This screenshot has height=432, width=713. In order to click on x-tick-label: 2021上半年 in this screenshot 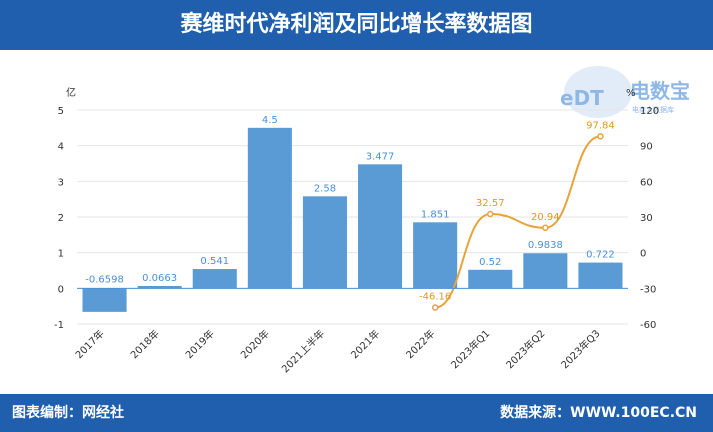, I will do `click(303, 351)`.